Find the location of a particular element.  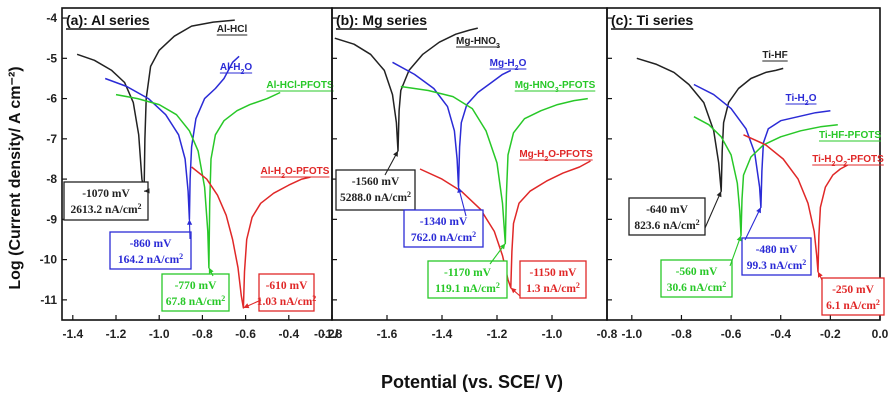

curve-al-h2o is located at coordinates (172, 138).